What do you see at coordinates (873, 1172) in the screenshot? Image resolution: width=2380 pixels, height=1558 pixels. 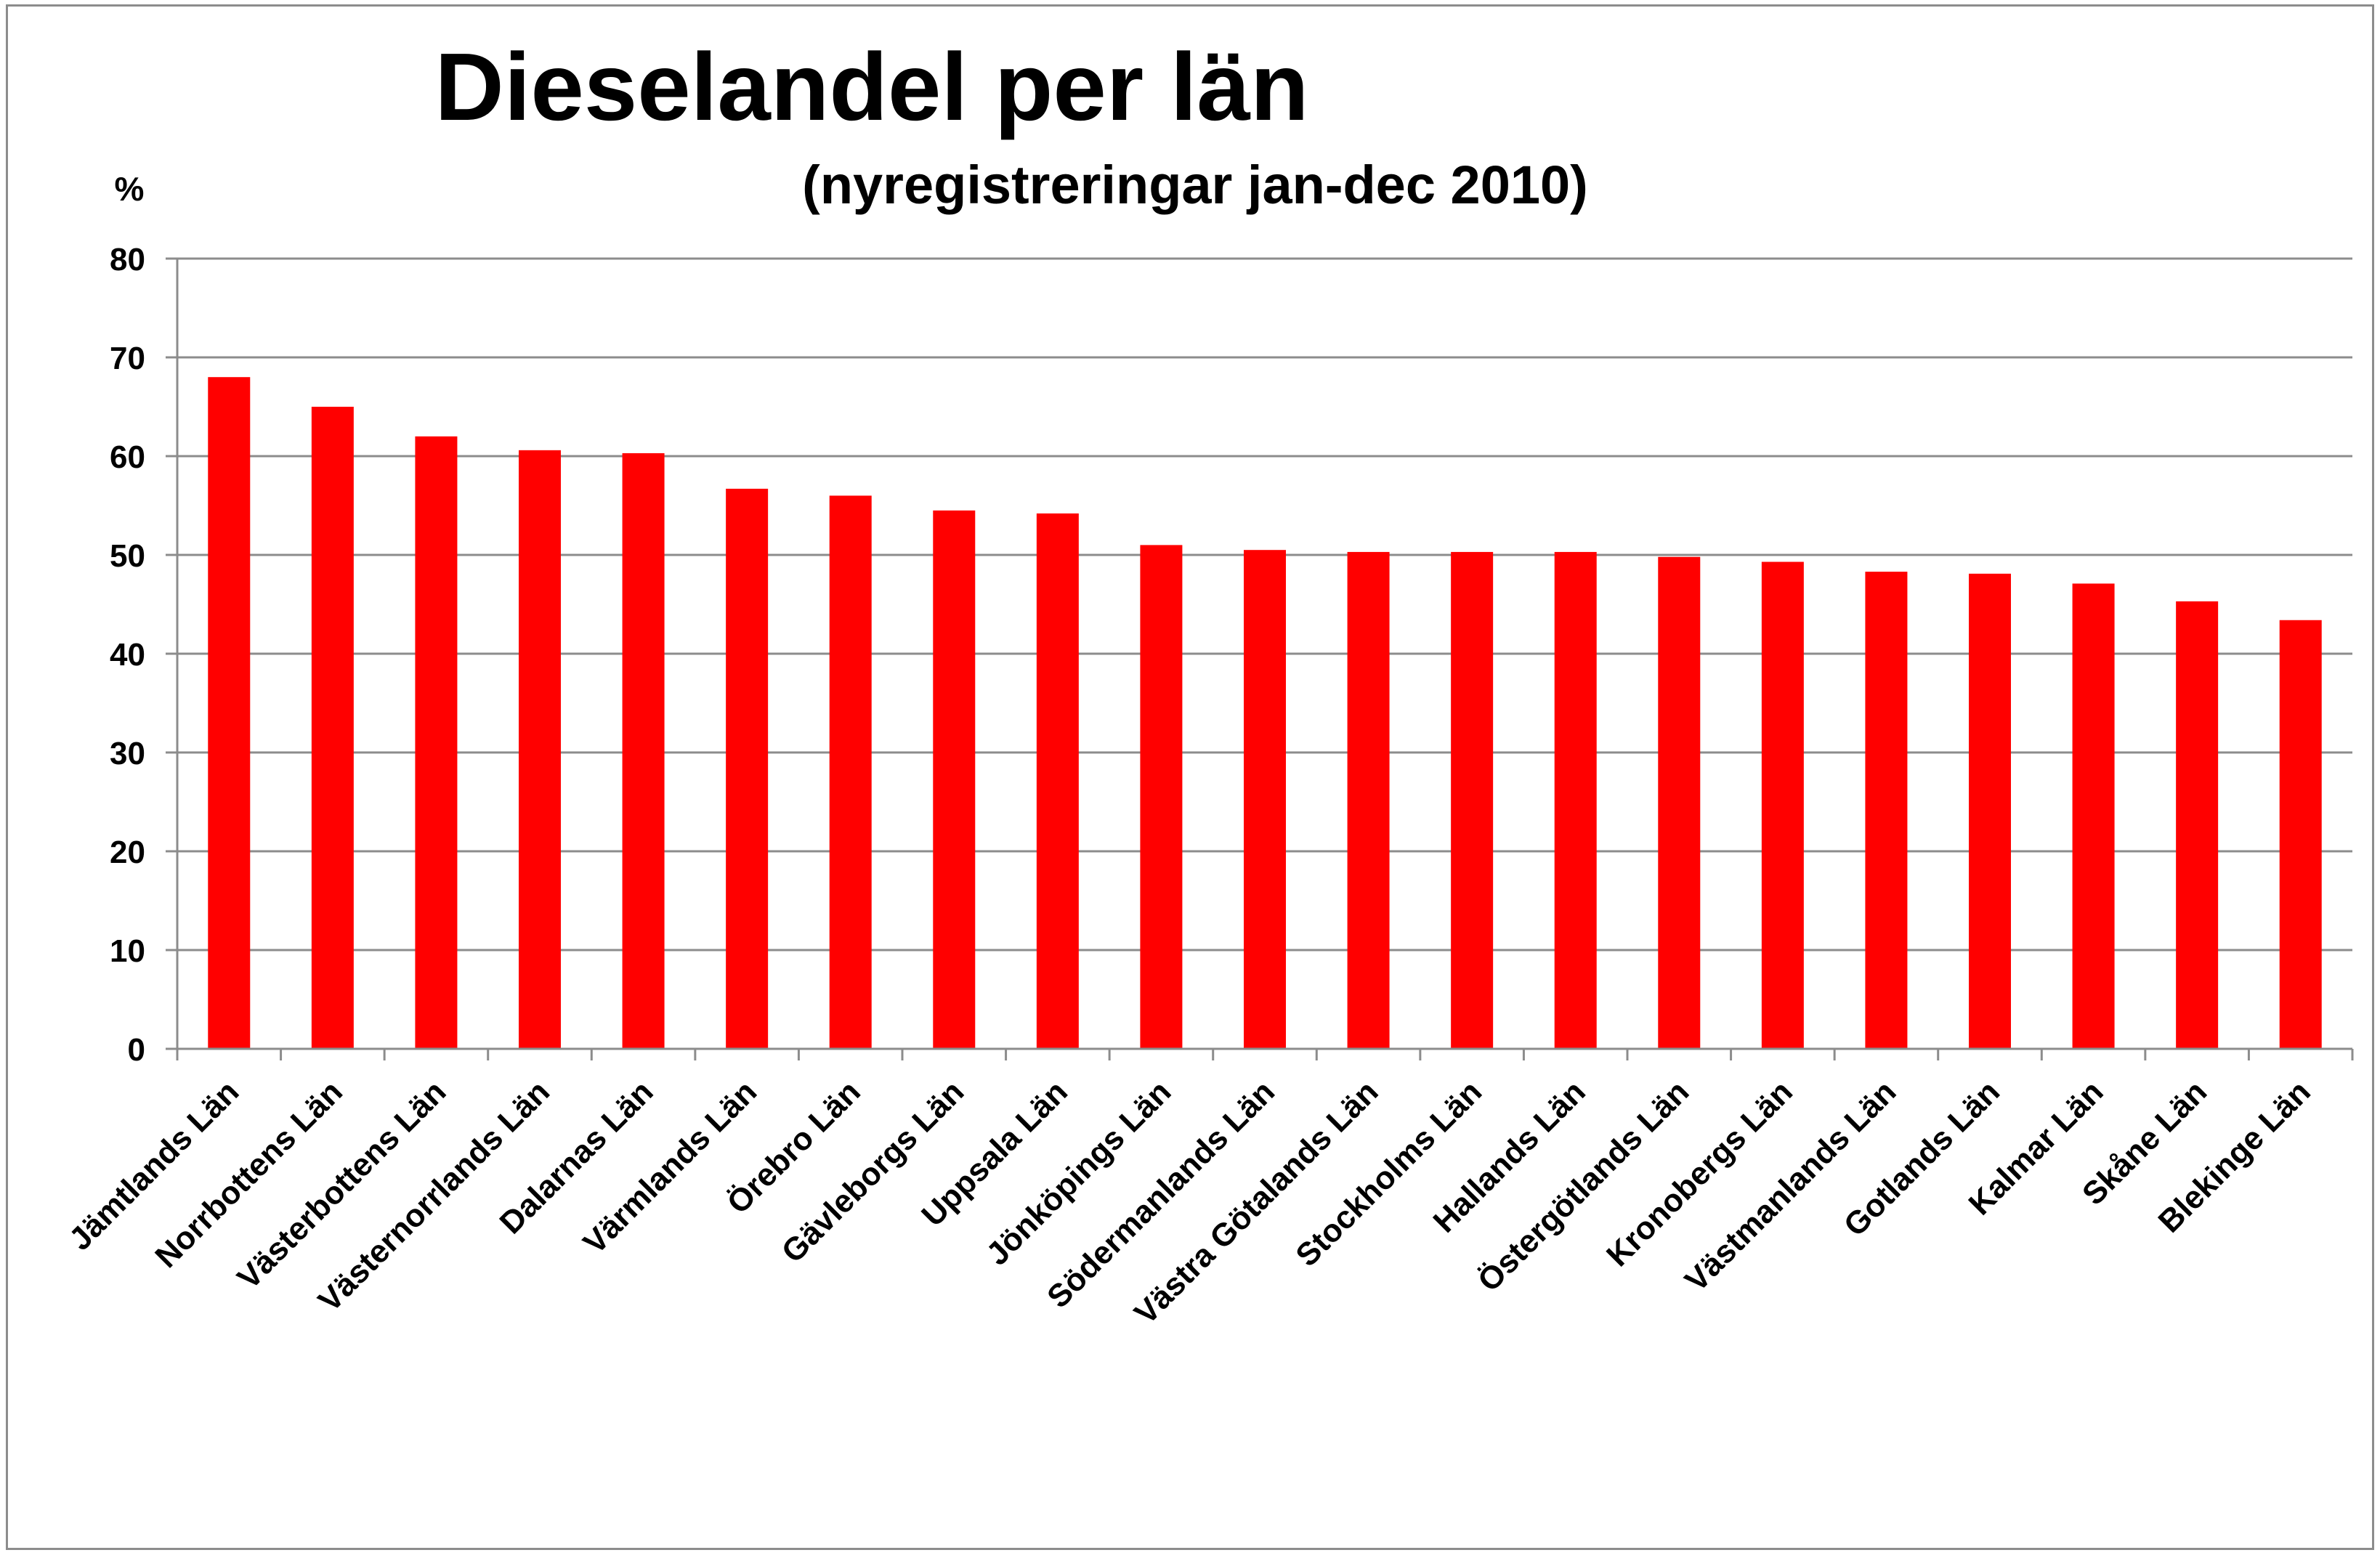 I see `x-tick-label: Gävleborgs Län` at bounding box center [873, 1172].